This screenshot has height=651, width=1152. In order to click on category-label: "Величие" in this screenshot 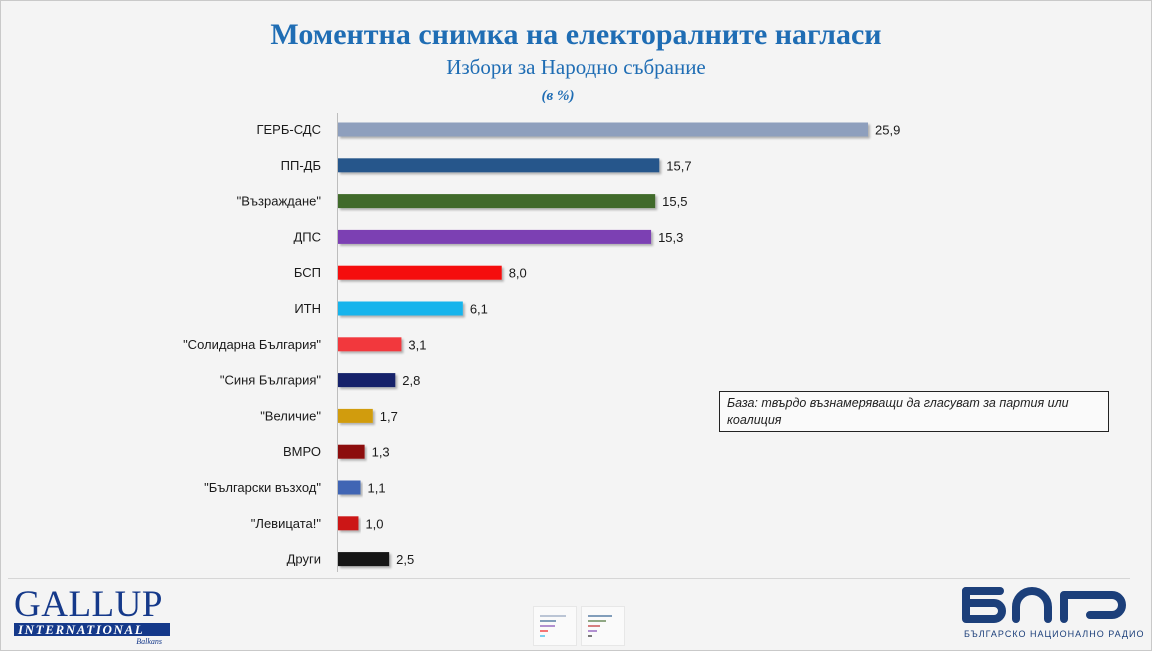, I will do `click(290, 415)`.